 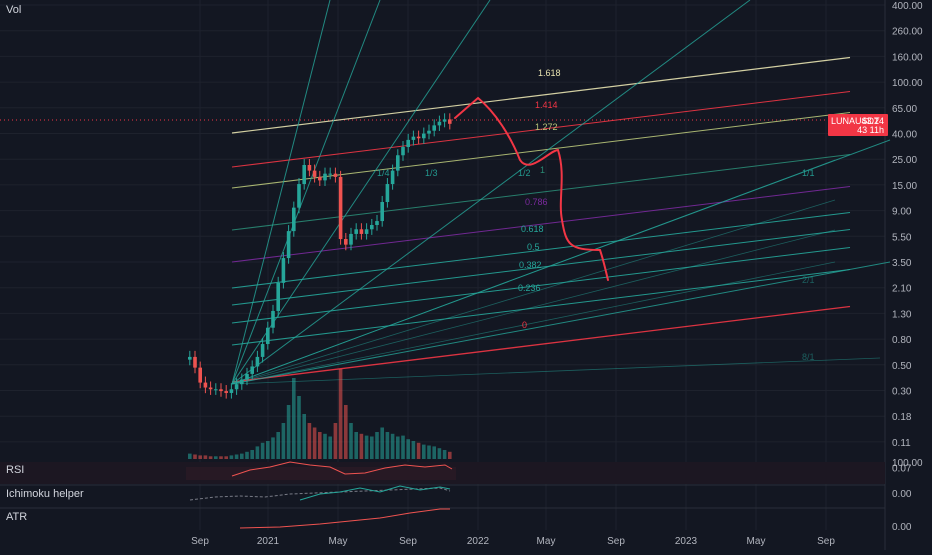 What do you see at coordinates (542, 170) in the screenshot?
I see `fib-level-label: 1` at bounding box center [542, 170].